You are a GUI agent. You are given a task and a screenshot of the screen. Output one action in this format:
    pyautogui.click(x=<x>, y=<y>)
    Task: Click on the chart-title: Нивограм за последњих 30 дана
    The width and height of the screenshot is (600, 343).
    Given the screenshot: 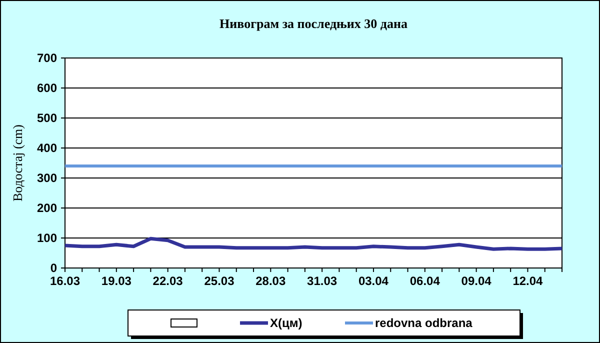 What is the action you would take?
    pyautogui.click(x=314, y=23)
    